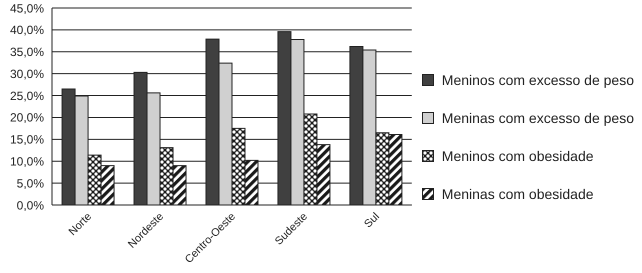  What do you see at coordinates (30, 205) in the screenshot?
I see `y-tick-label: 0,0%` at bounding box center [30, 205].